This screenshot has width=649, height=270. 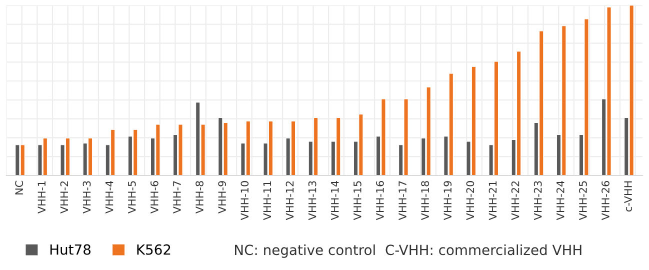 What do you see at coordinates (402, 200) in the screenshot?
I see `x-tick-label: VHH-17` at bounding box center [402, 200].